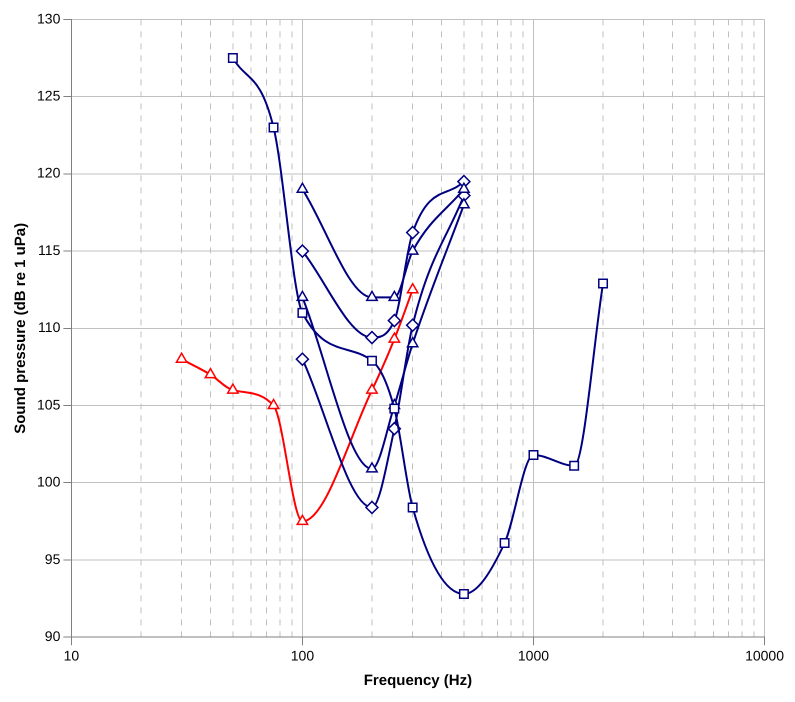 The height and width of the screenshot is (702, 795). What do you see at coordinates (49, 404) in the screenshot?
I see `y-tick-label: 105` at bounding box center [49, 404].